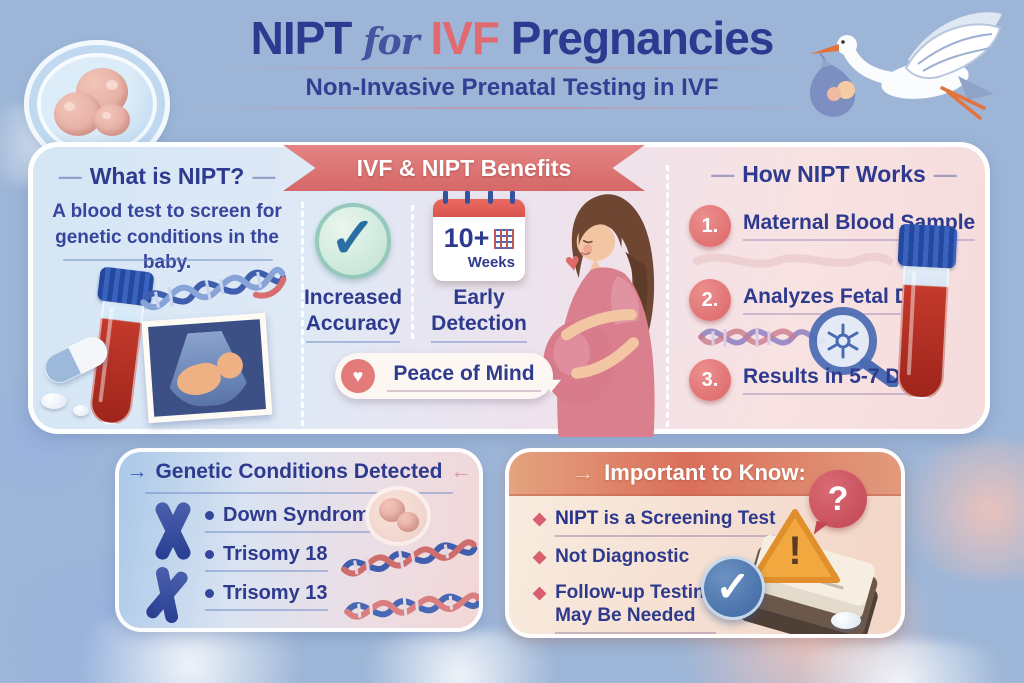  I want to click on arrow-left-icon: ←, so click(461, 471).